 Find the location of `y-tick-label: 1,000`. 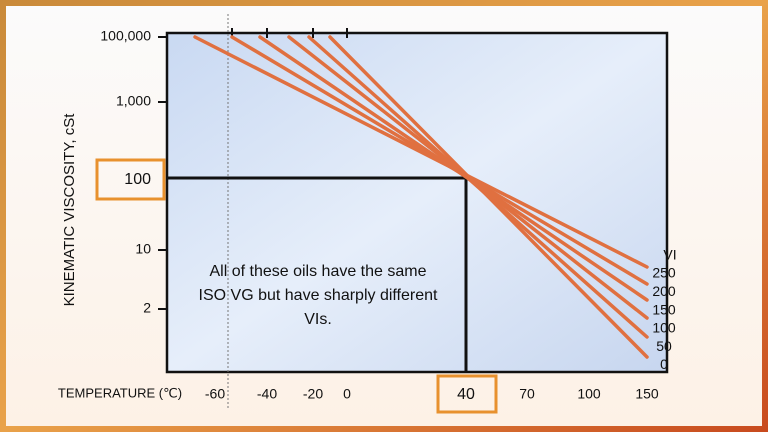

y-tick-label: 1,000 is located at coordinates (133, 101).